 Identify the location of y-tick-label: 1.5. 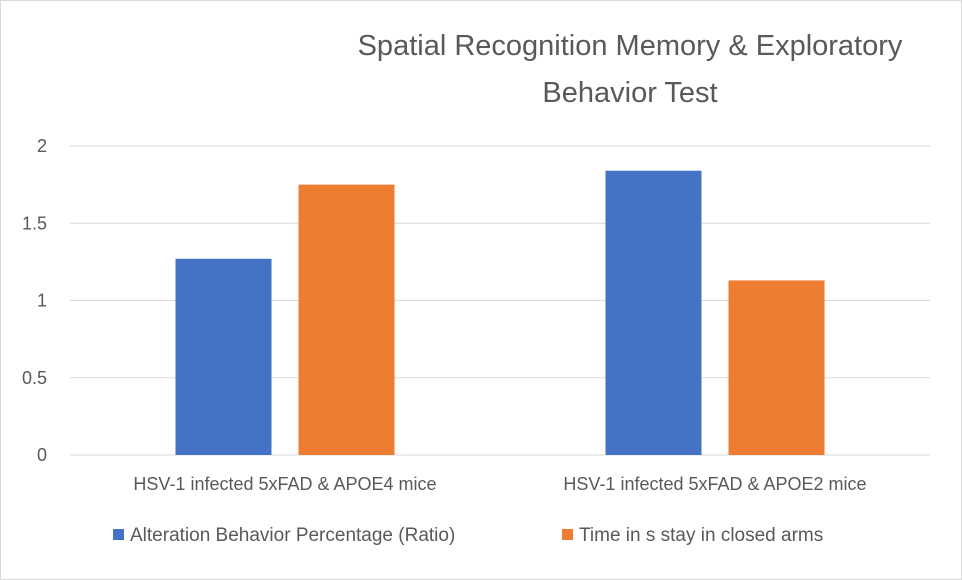
(34, 223).